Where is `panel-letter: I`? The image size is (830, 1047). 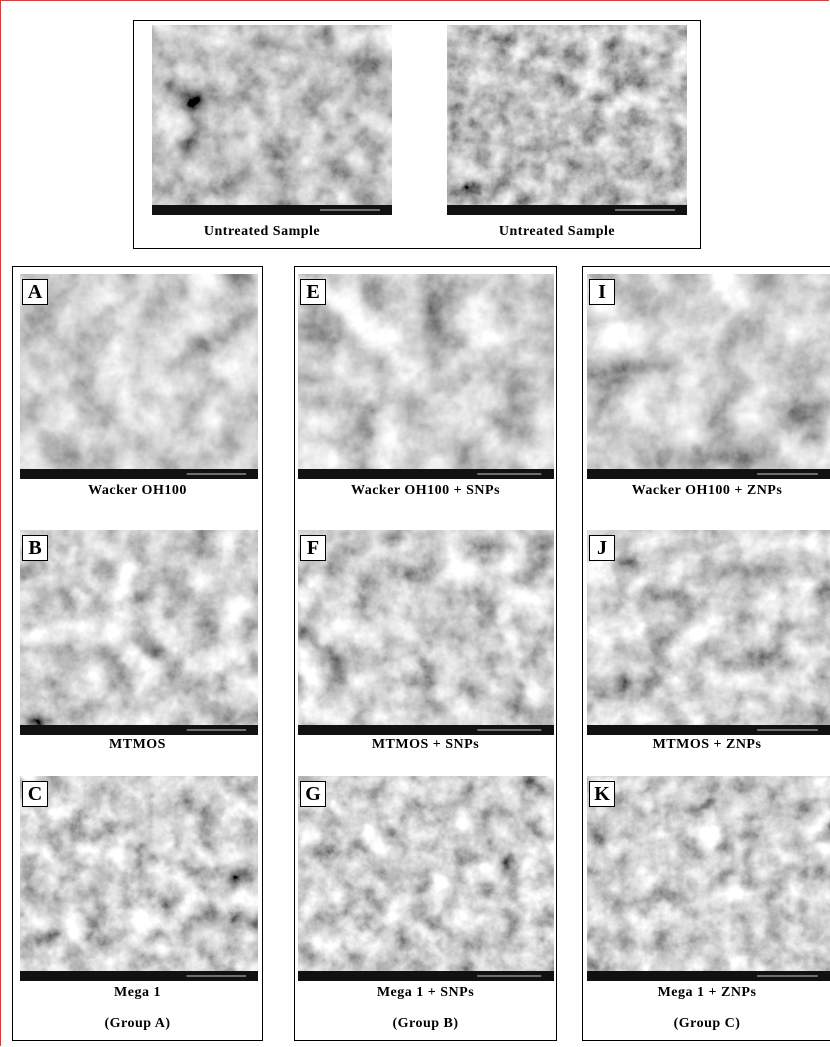 panel-letter: I is located at coordinates (602, 292).